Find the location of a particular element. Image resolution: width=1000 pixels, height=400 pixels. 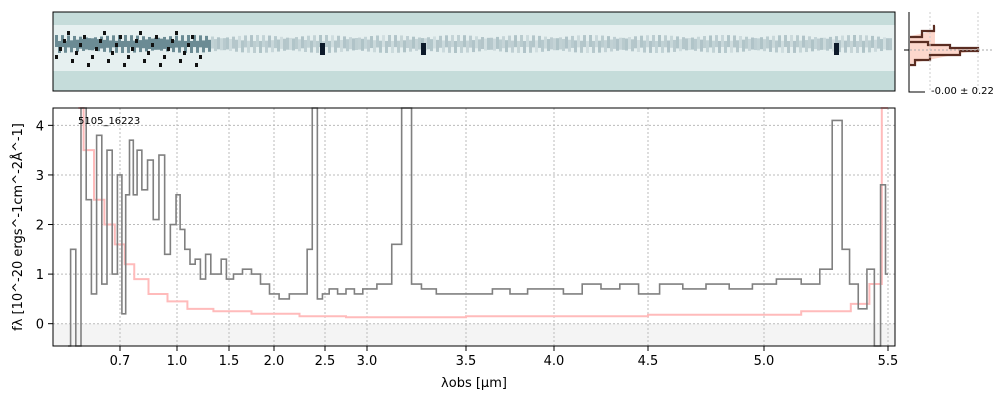

y-tick-label: 4 is located at coordinates (40, 126).